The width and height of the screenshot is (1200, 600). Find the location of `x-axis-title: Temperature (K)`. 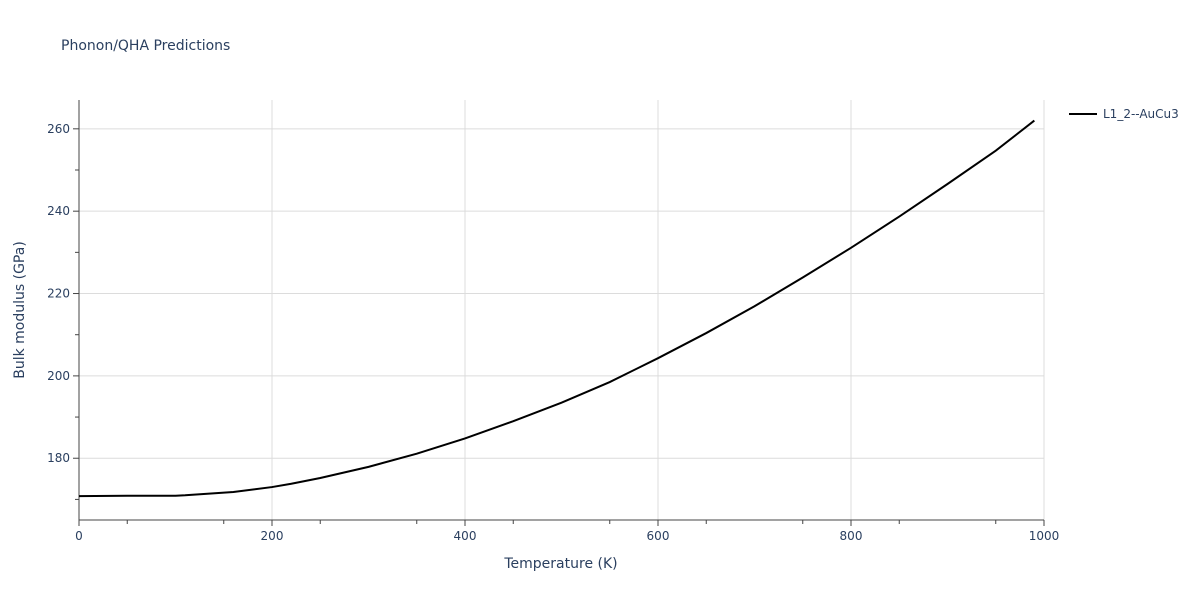

x-axis-title: Temperature (K) is located at coordinates (560, 564).